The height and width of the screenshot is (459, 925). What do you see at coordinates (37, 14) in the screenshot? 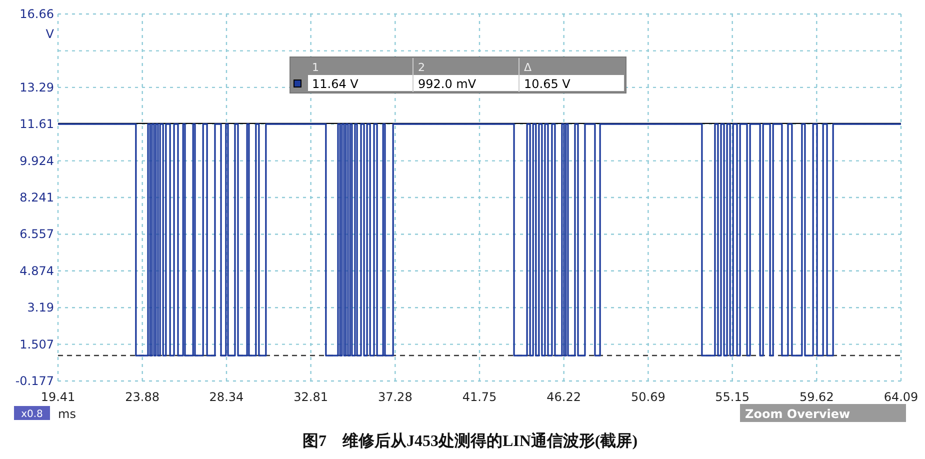
I see `y-tick-label: 16.66` at bounding box center [37, 14].